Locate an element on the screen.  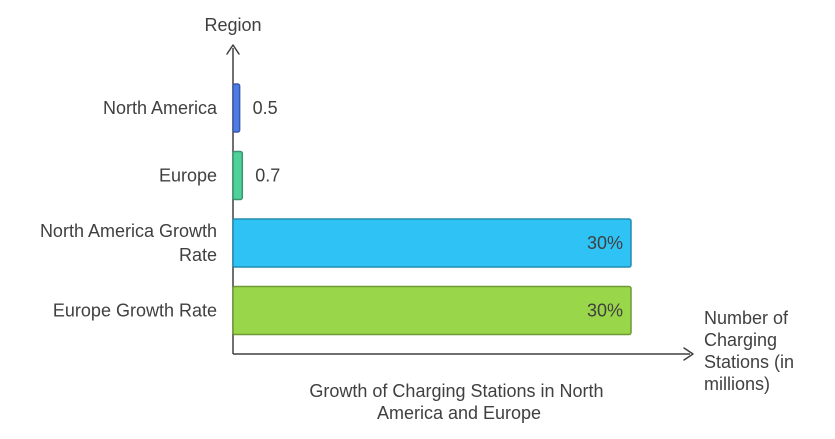
y-axis-arrowhead-icon is located at coordinates (233, 49).